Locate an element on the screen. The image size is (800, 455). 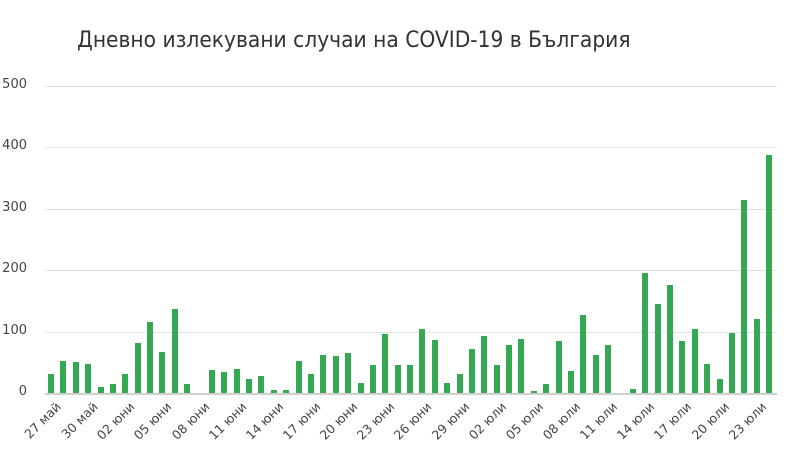
x-axis-tick-label: 23 юли is located at coordinates (747, 421).